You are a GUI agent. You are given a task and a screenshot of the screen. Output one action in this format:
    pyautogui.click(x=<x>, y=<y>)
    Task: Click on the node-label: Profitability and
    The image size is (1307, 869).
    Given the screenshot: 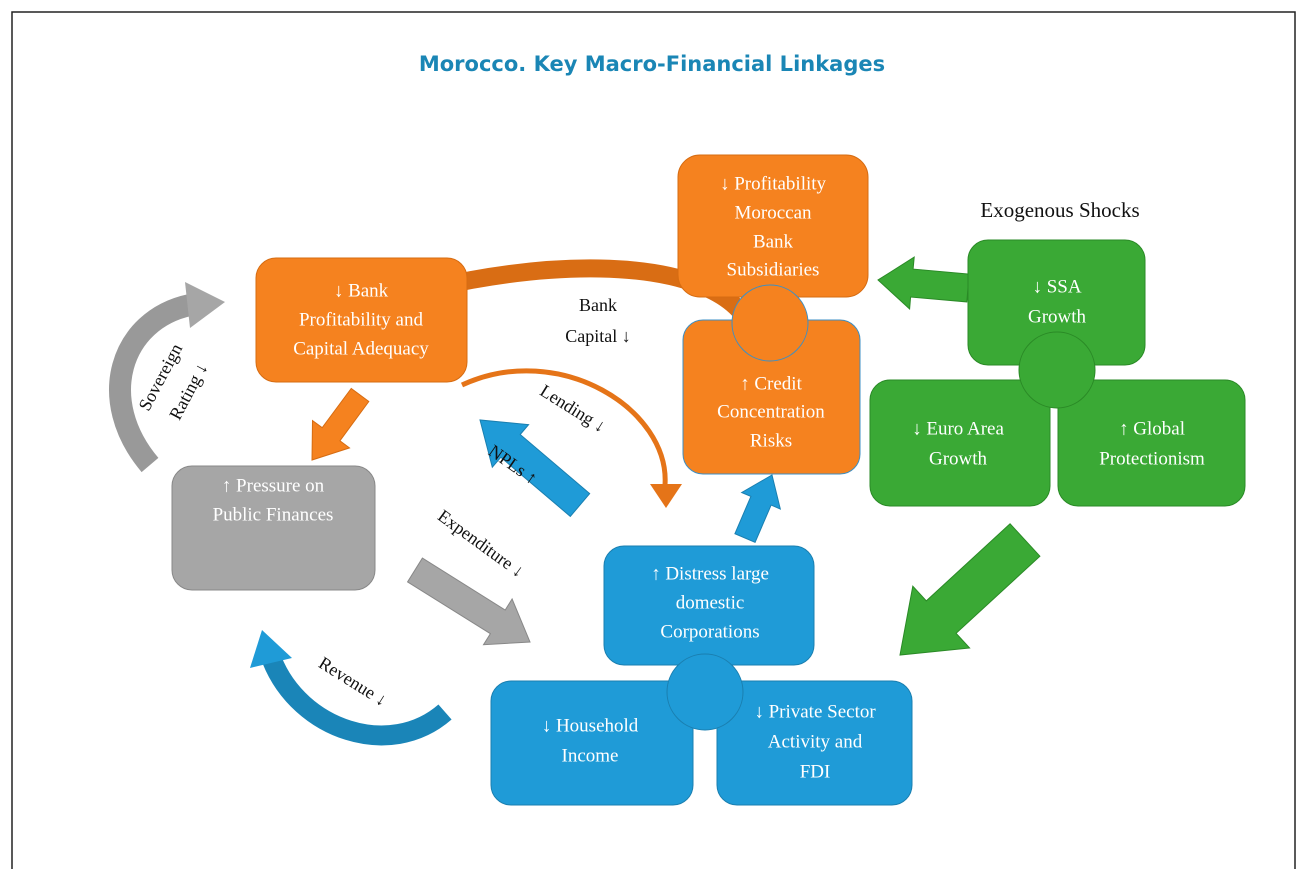 What is the action you would take?
    pyautogui.click(x=361, y=319)
    